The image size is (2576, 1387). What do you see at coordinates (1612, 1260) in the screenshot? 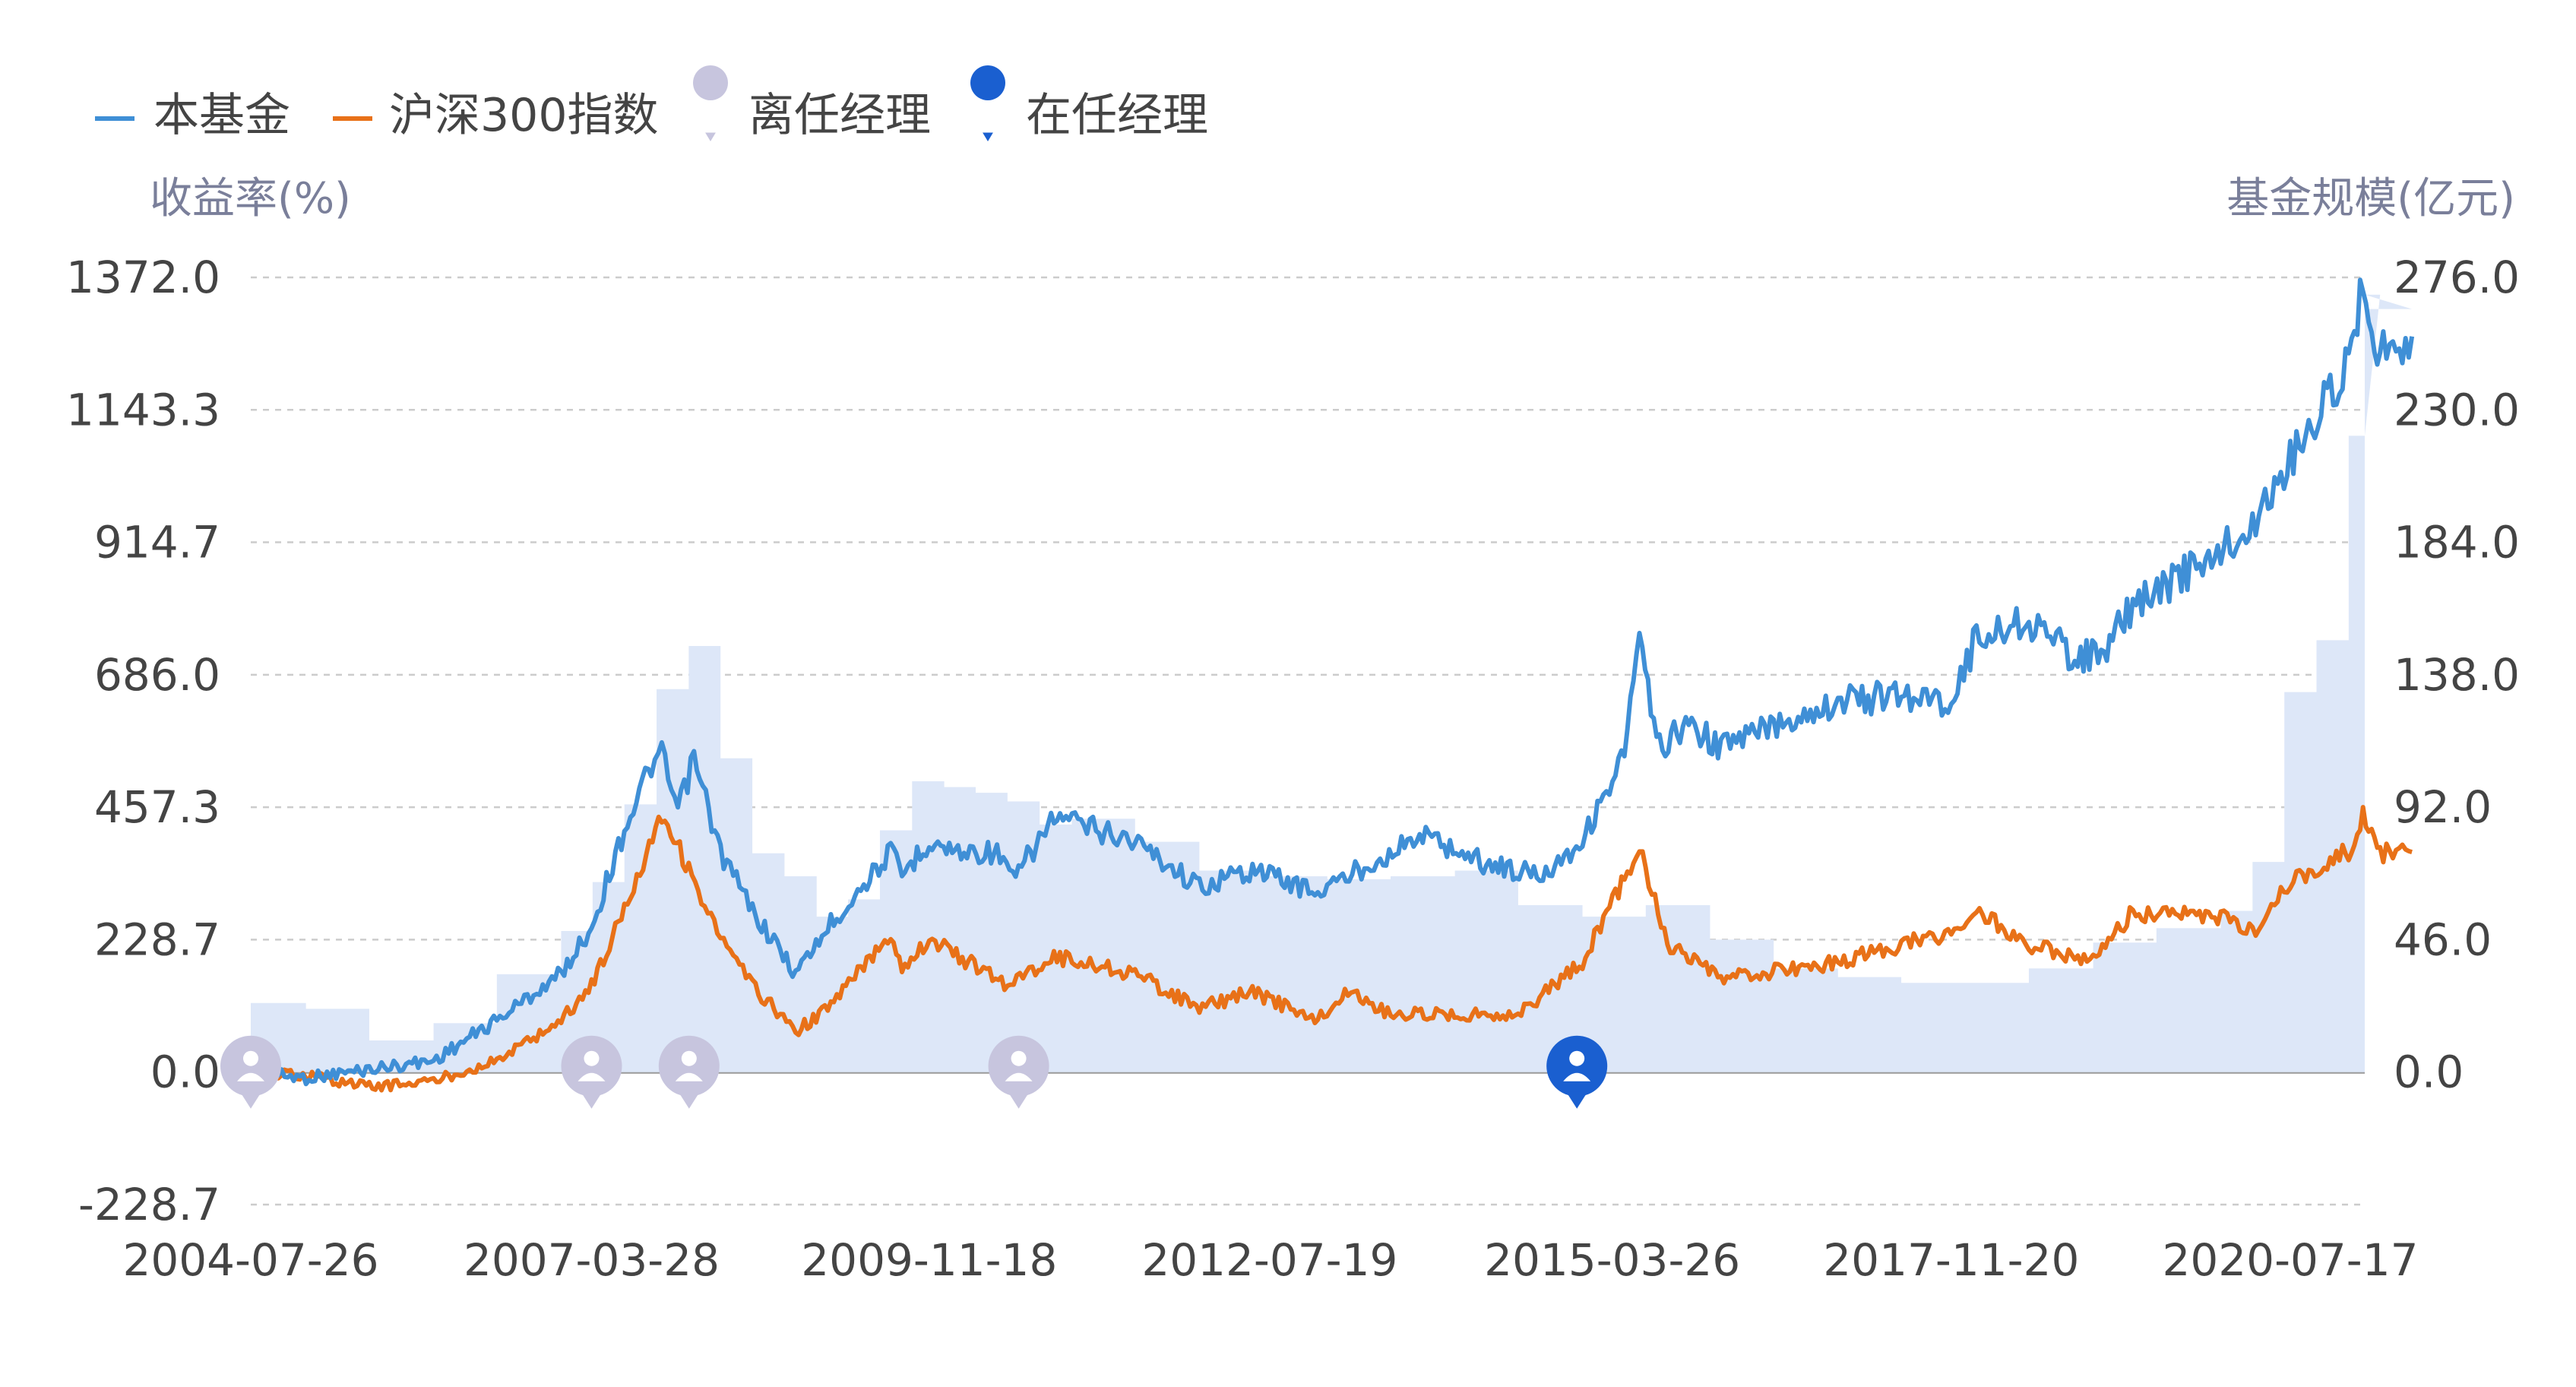
I see `x-tick-label: 2015-03-26` at bounding box center [1612, 1260].